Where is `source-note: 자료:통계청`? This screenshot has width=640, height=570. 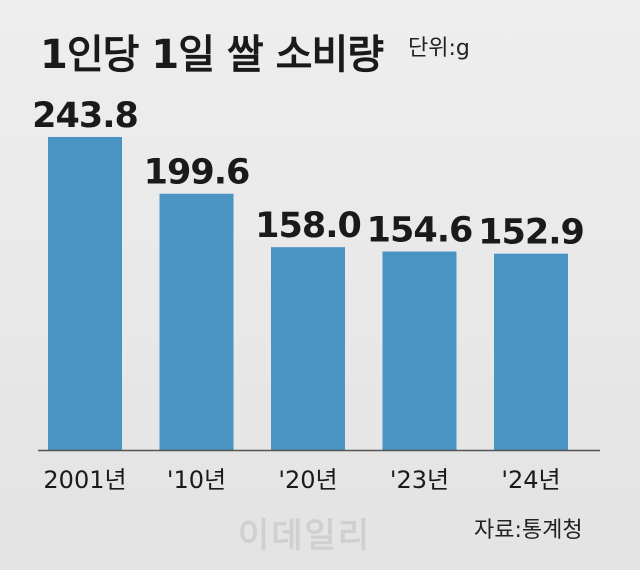 source-note: 자료:통계청 is located at coordinates (528, 530).